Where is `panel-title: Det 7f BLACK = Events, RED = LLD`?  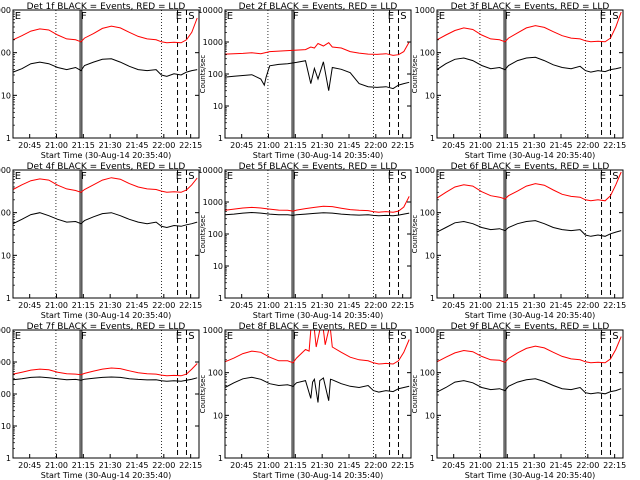 panel-title: Det 7f BLACK = Events, RED = LLD is located at coordinates (106, 327).